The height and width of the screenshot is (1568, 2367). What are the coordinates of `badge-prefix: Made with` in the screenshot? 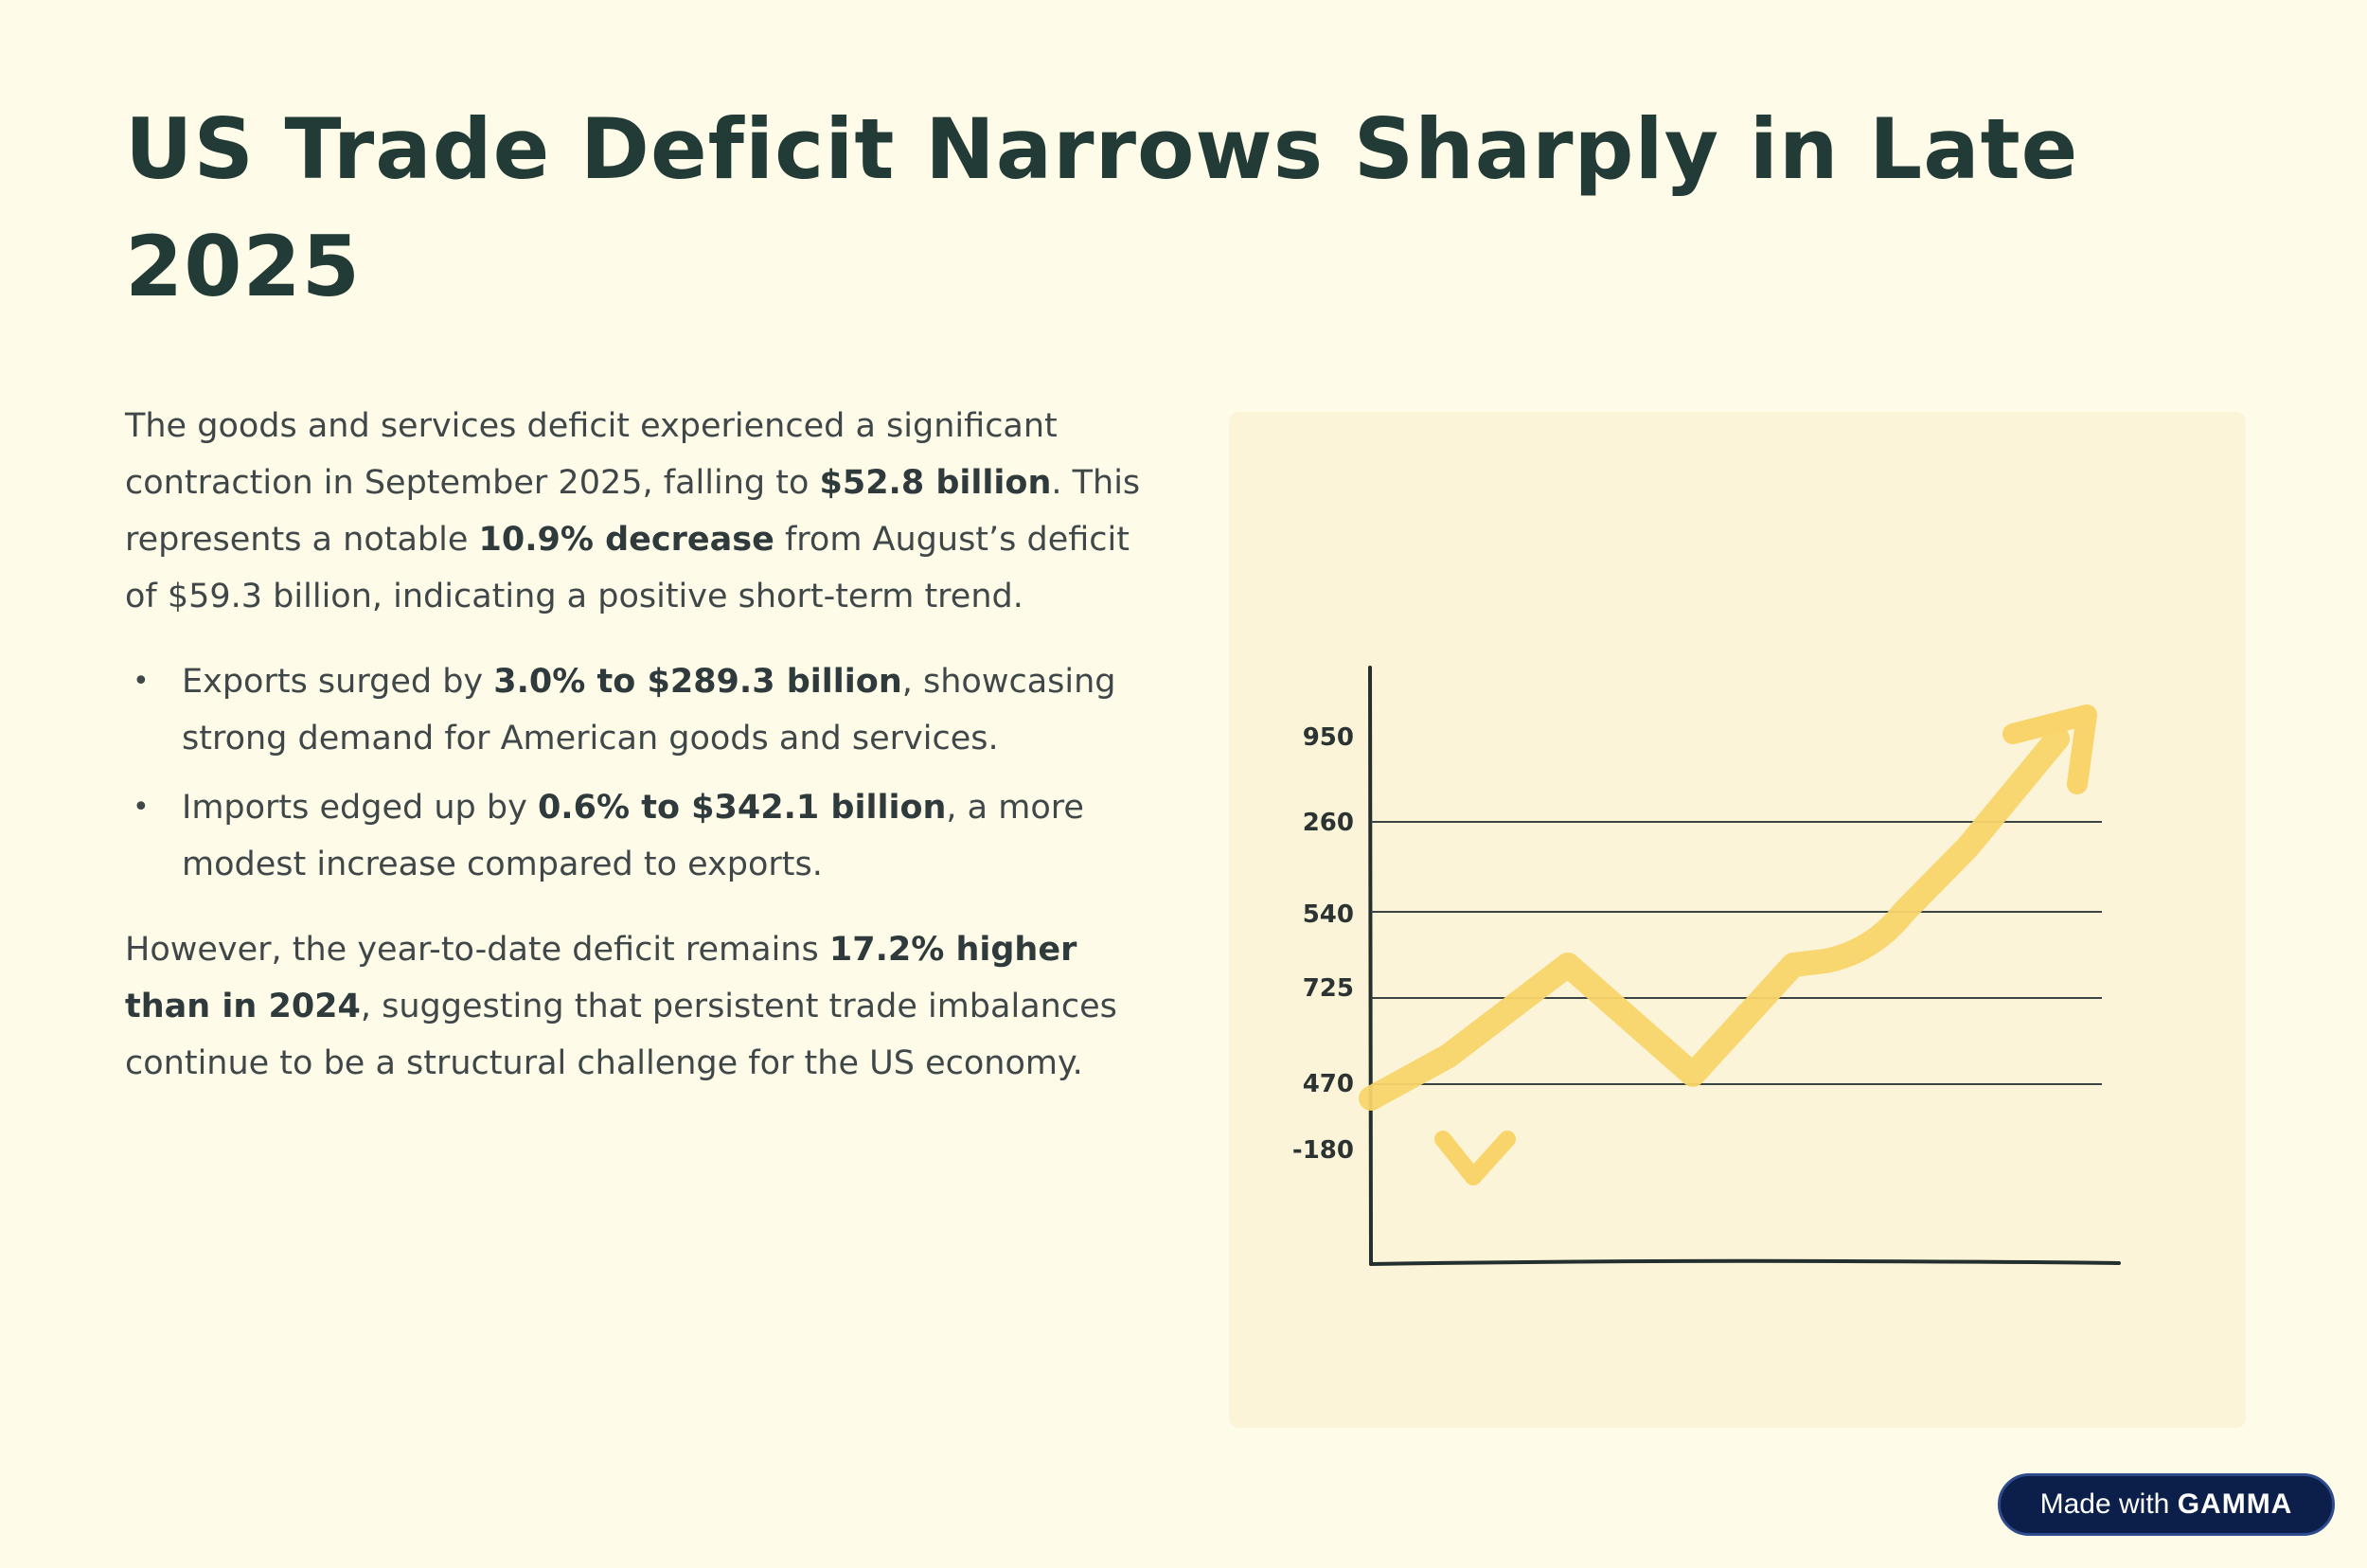 It's located at (2108, 1504).